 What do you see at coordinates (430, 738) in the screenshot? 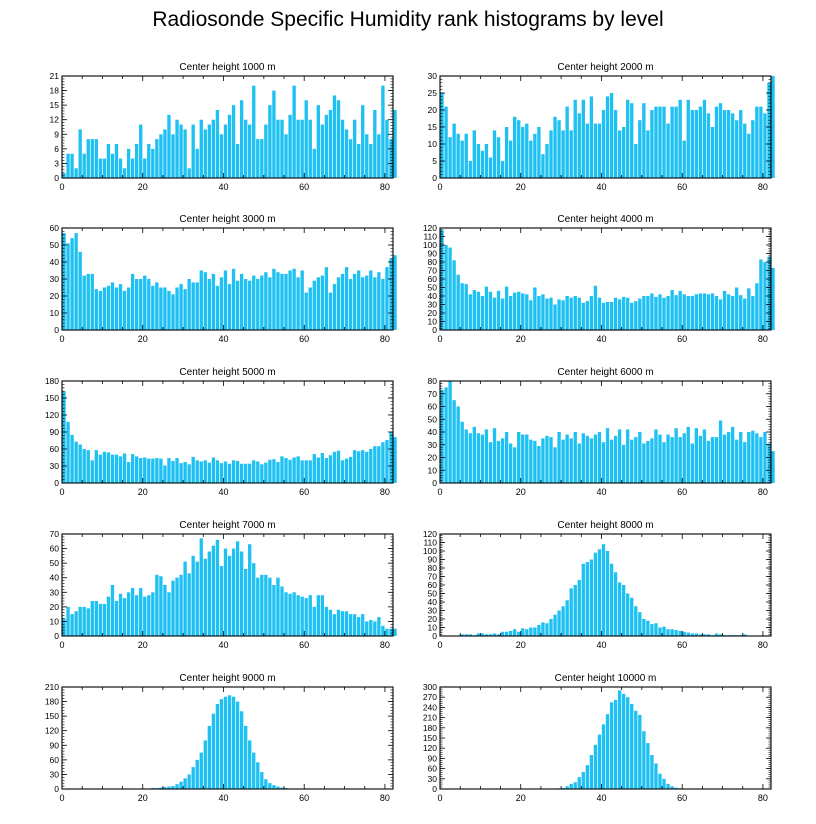
I see `y-tick-label: 150` at bounding box center [430, 738].